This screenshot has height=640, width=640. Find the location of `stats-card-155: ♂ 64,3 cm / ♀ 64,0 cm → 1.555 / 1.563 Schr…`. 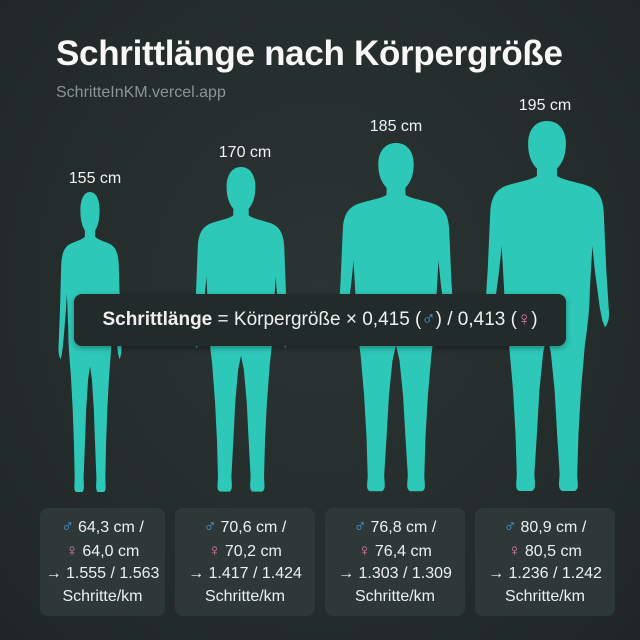

stats-card-155: ♂ 64,3 cm / ♀ 64,0 cm → 1.555 / 1.563 Schr… is located at coordinates (102, 562).